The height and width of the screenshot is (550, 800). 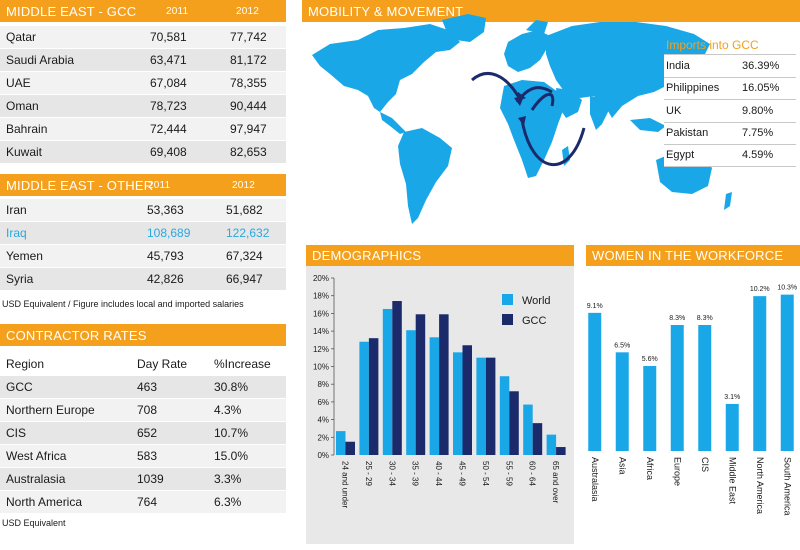 What do you see at coordinates (321, 313) in the screenshot?
I see `y-tick-label: 16%` at bounding box center [321, 313].